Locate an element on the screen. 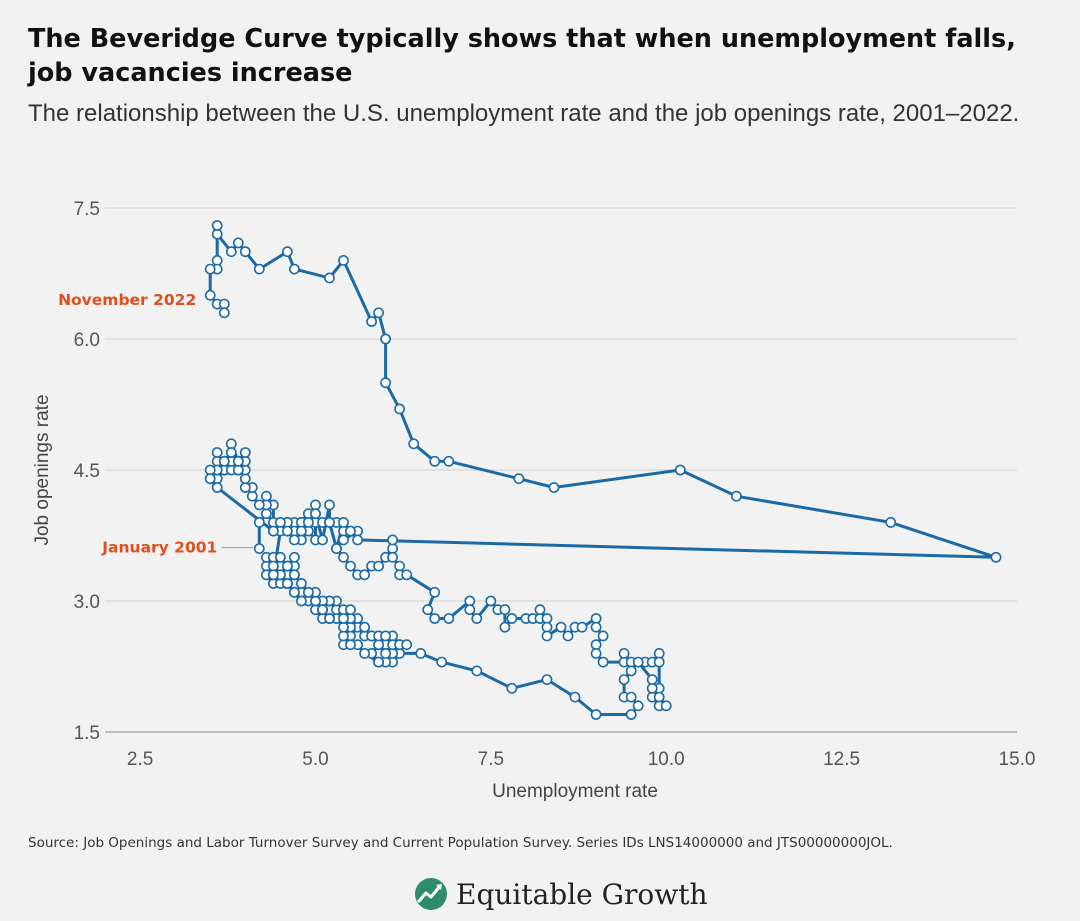 The width and height of the screenshot is (1080, 921). x-tick-label: 2.5 is located at coordinates (140, 759).